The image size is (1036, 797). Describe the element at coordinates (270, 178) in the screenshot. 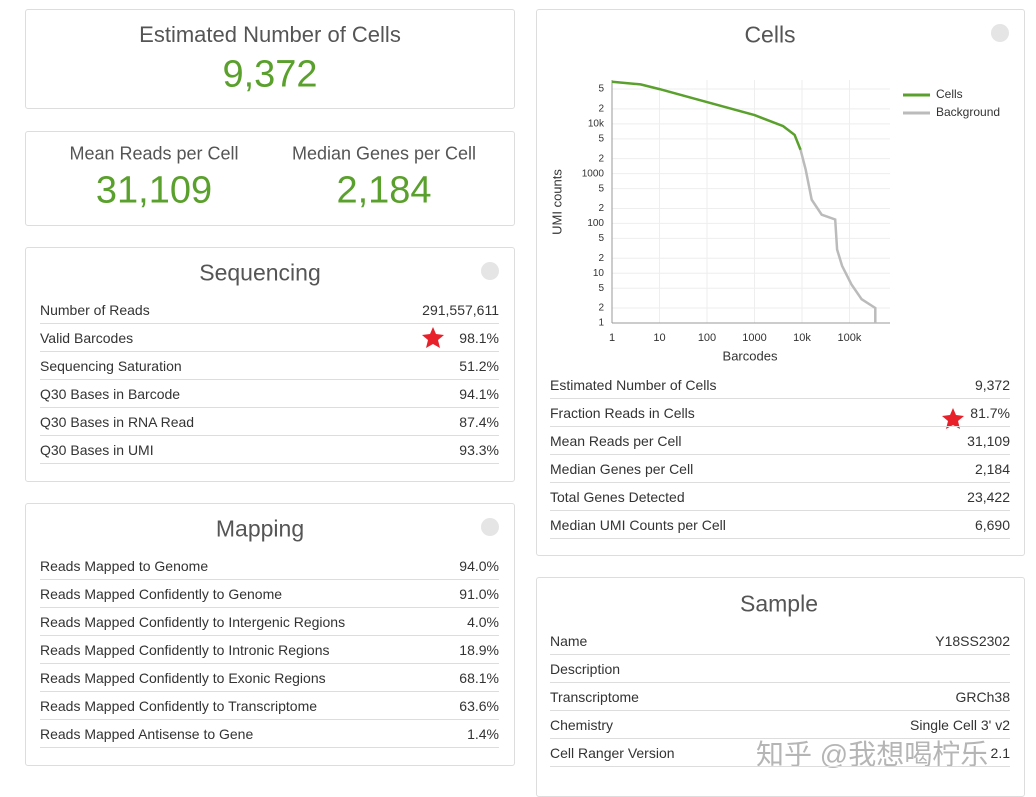

I see `summary-panel` at that location.